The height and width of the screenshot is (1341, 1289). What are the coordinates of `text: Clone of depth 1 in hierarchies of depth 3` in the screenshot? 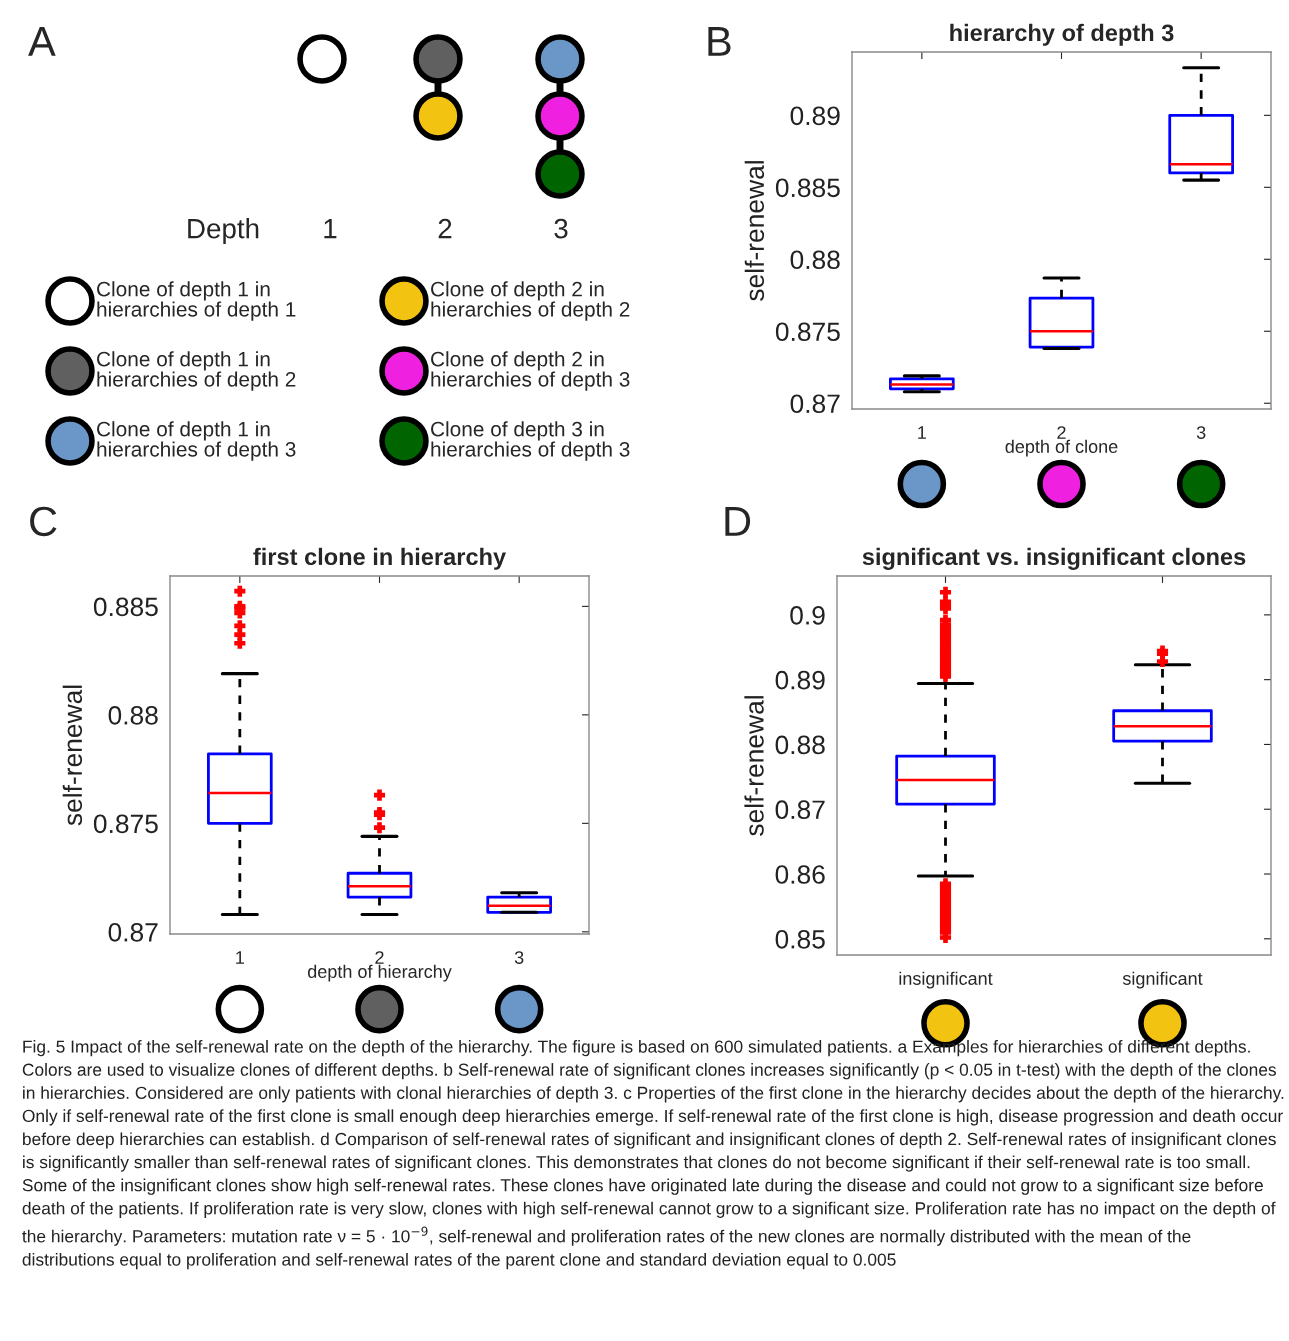 It's located at (196, 441).